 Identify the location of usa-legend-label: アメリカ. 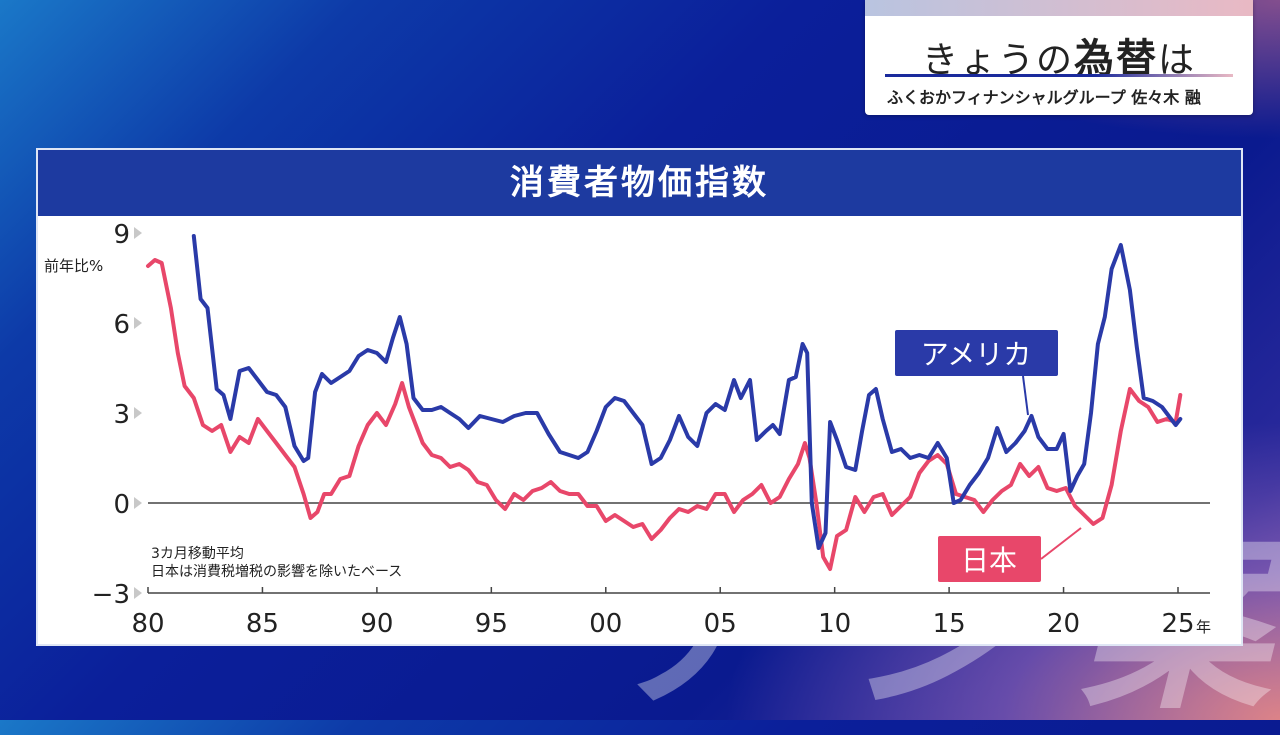
(976, 354).